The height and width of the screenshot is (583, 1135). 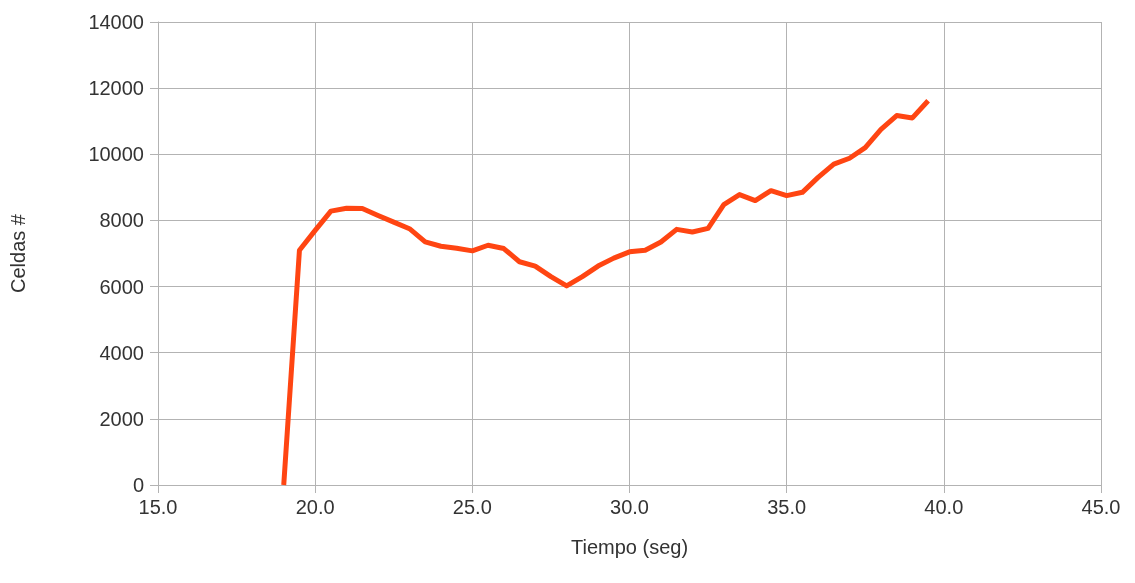 What do you see at coordinates (116, 154) in the screenshot?
I see `y-tick-label: 10000` at bounding box center [116, 154].